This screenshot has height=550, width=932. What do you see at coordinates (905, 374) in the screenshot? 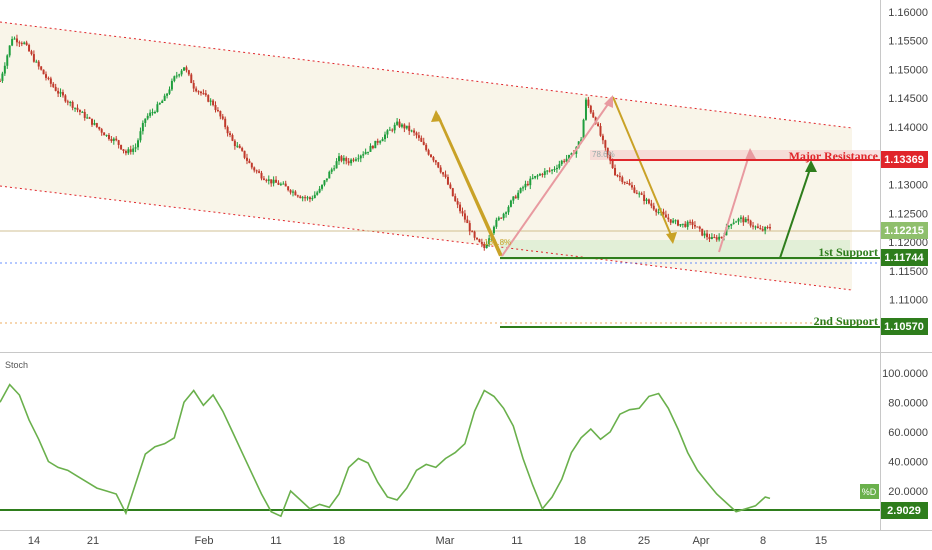
I see `stoch-tick-0: 100.0000` at bounding box center [905, 374].